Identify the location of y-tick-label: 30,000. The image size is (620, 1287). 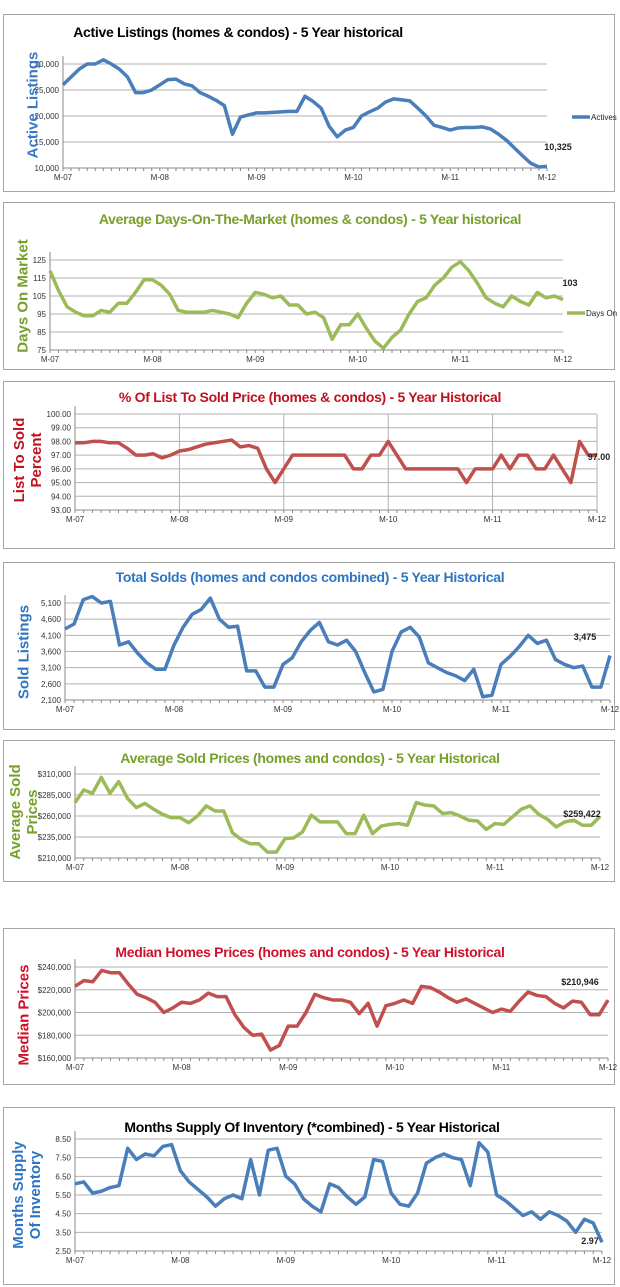
(47, 64).